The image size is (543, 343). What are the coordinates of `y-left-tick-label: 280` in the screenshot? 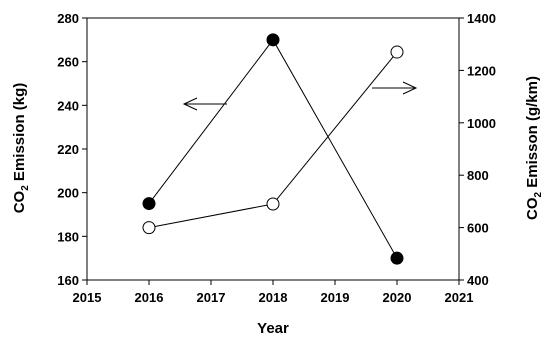 It's located at (68, 18).